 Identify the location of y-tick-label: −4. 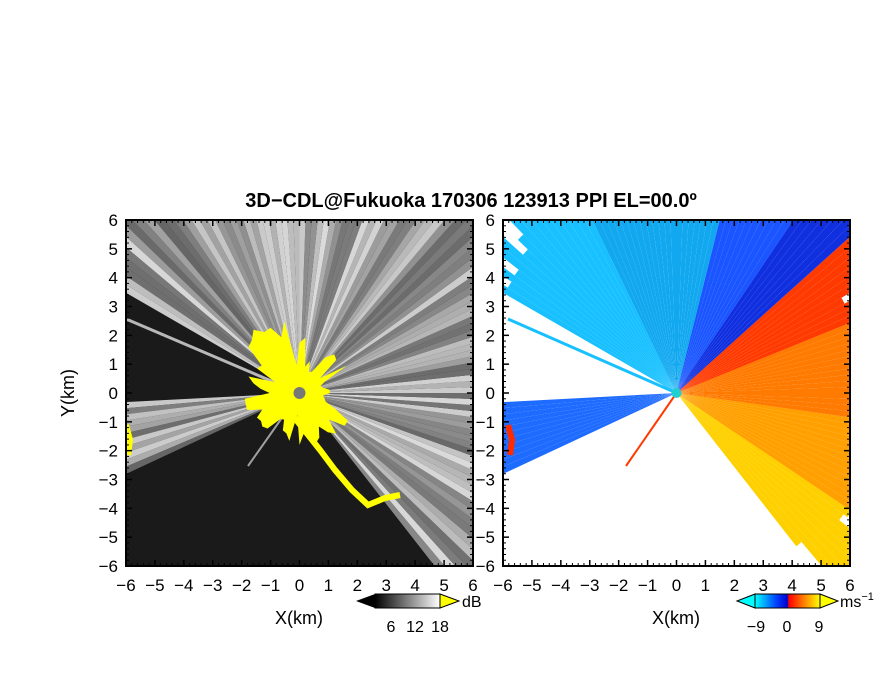
(485, 508).